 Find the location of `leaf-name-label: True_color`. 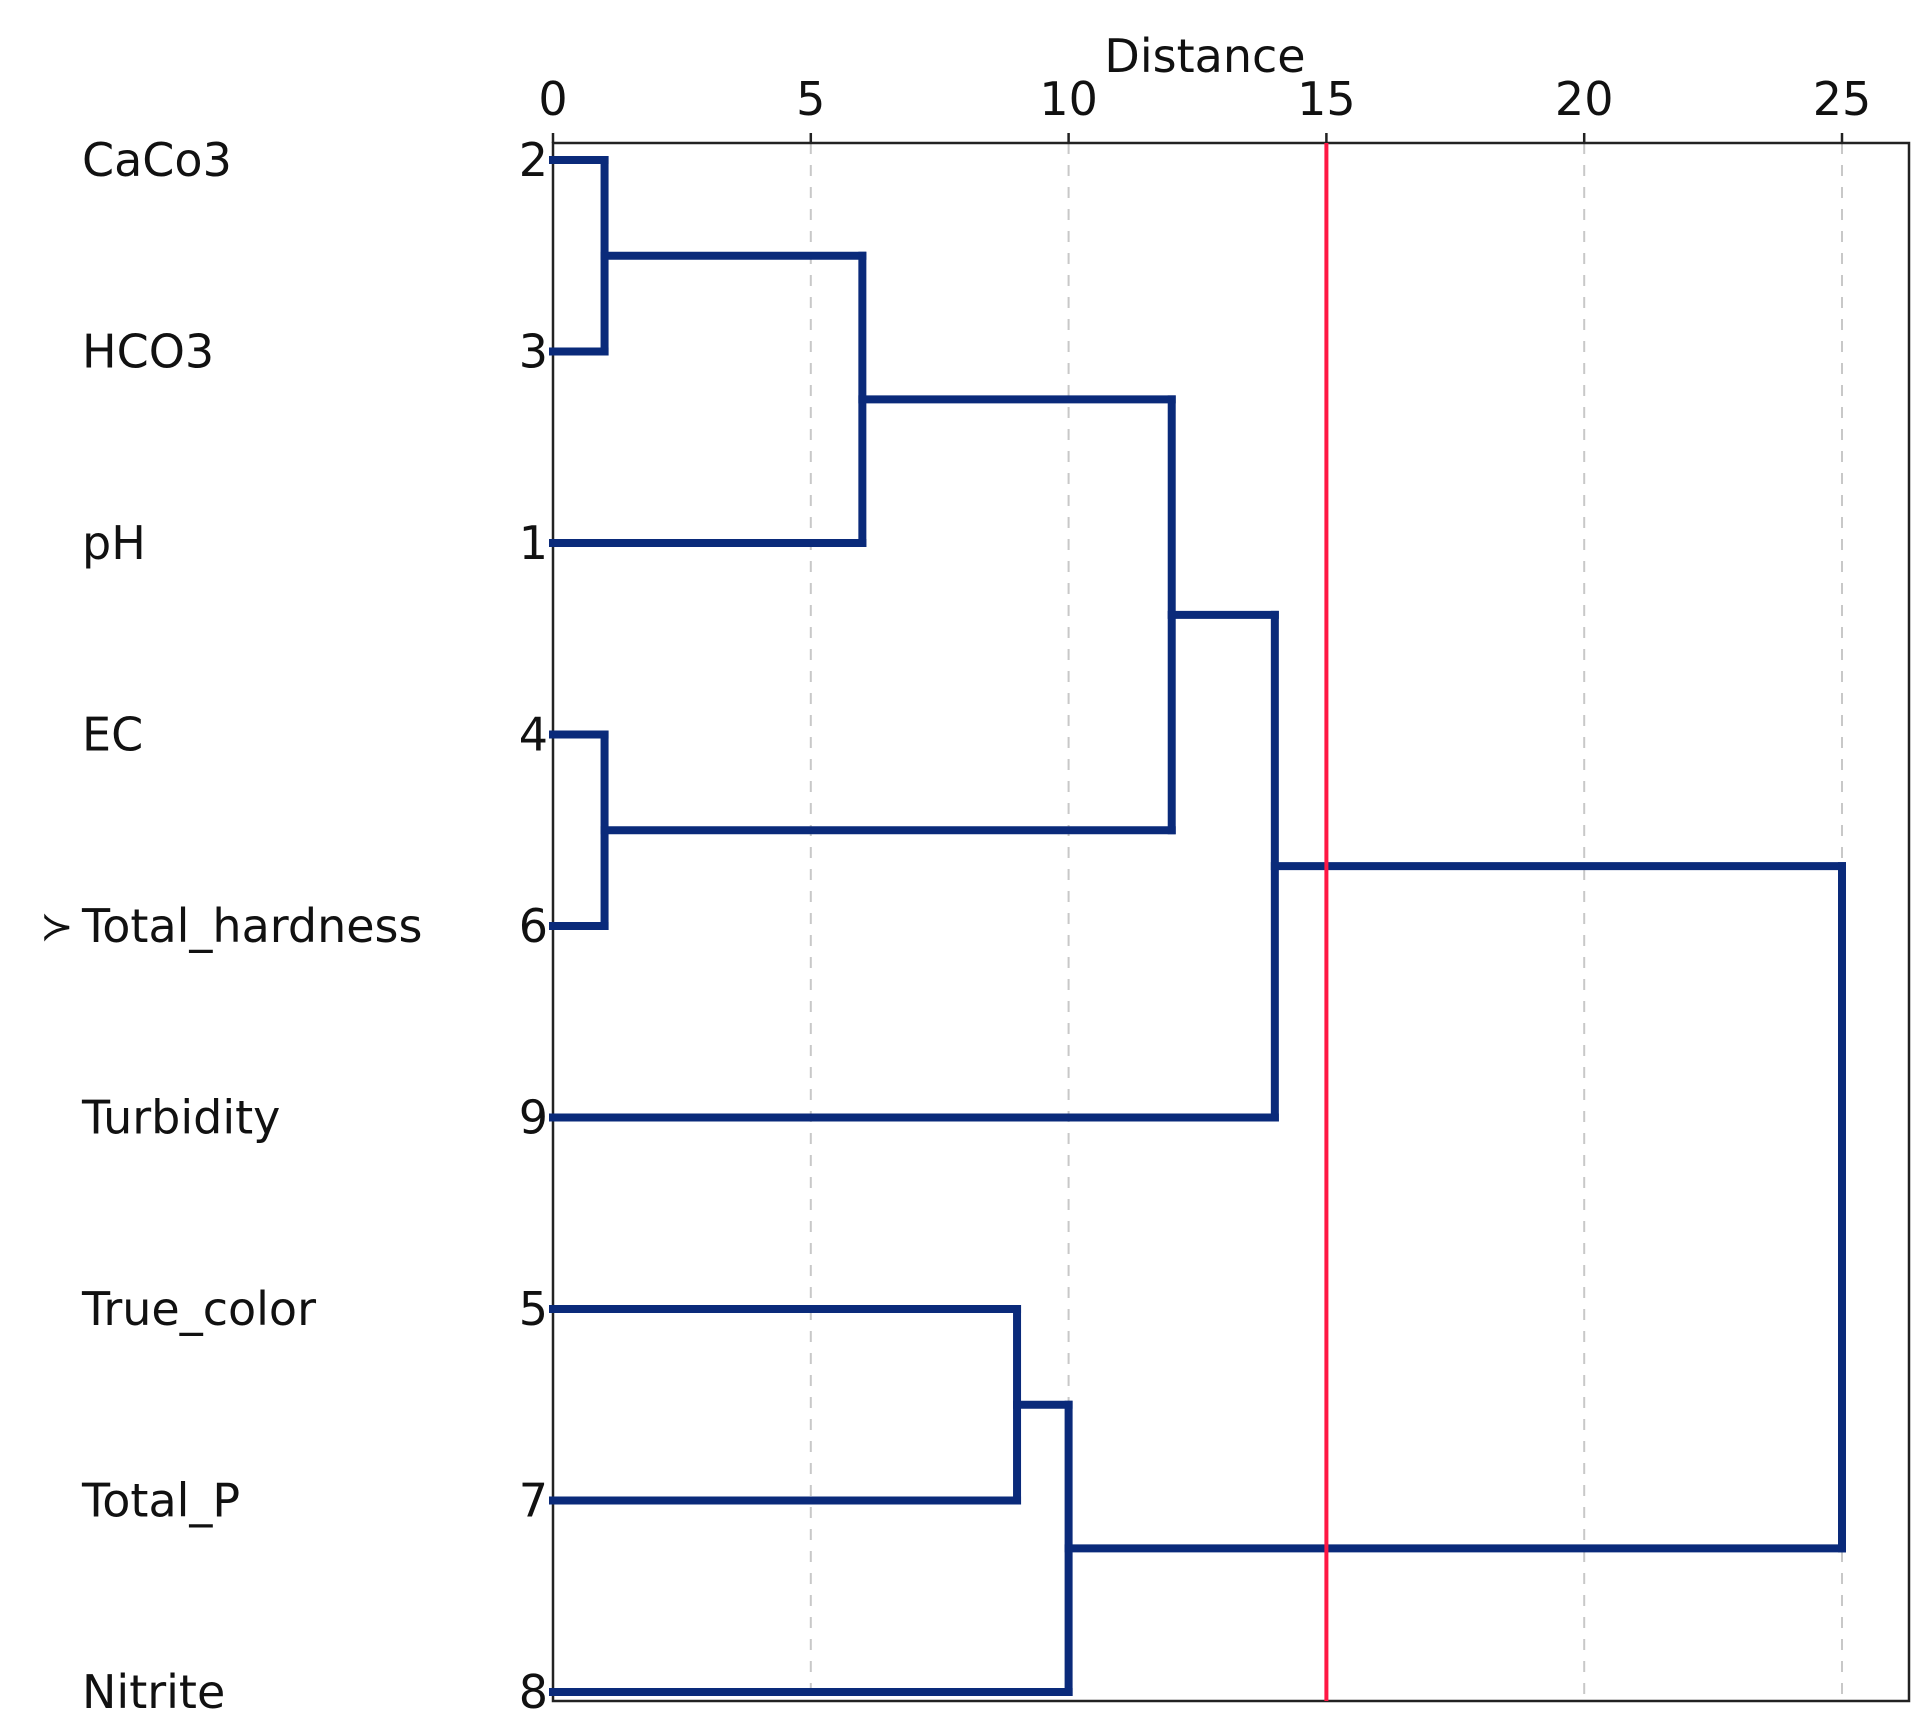

leaf-name-label: True_color is located at coordinates (198, 1309).